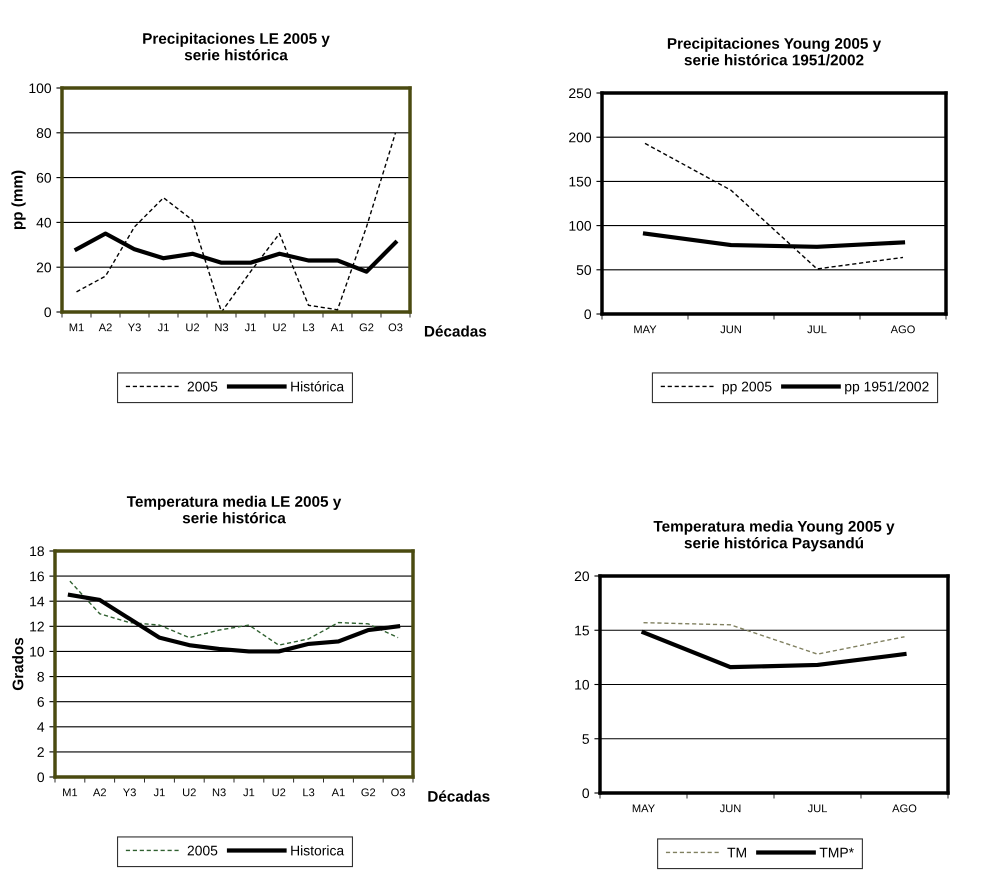  What do you see at coordinates (44, 133) in the screenshot?
I see `y-tick-label: 80` at bounding box center [44, 133].